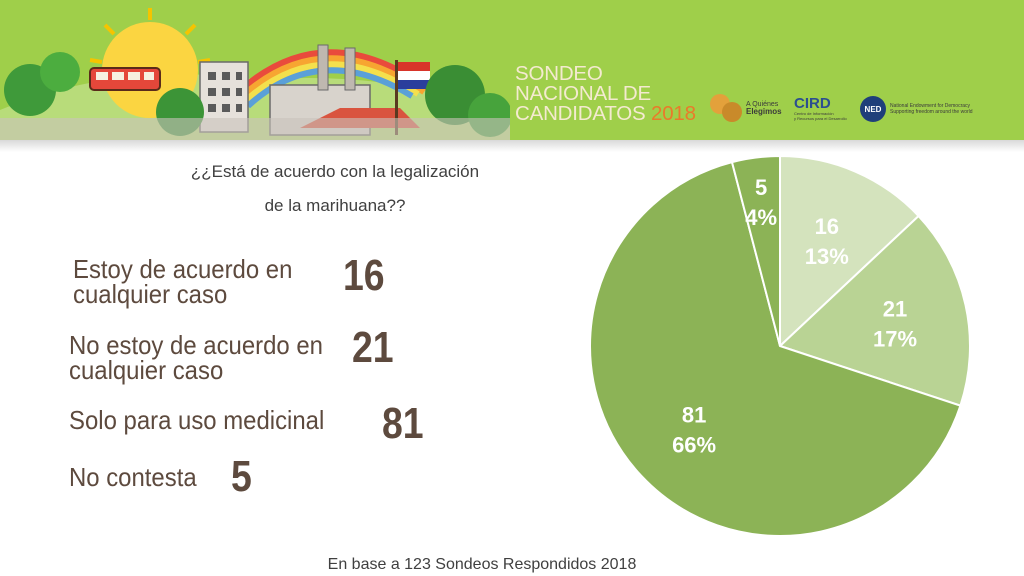 The image size is (1024, 576). What do you see at coordinates (895, 339) in the screenshot?
I see `slice-percent-label: 17%` at bounding box center [895, 339].